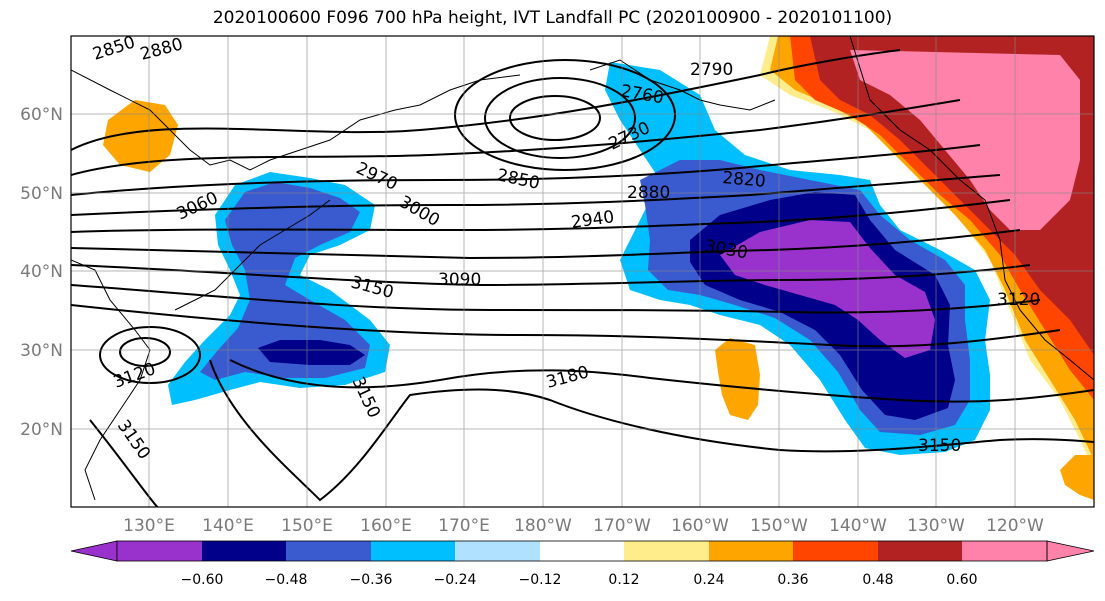  I want to click on lon-tick: 120°W, so click(1015, 526).